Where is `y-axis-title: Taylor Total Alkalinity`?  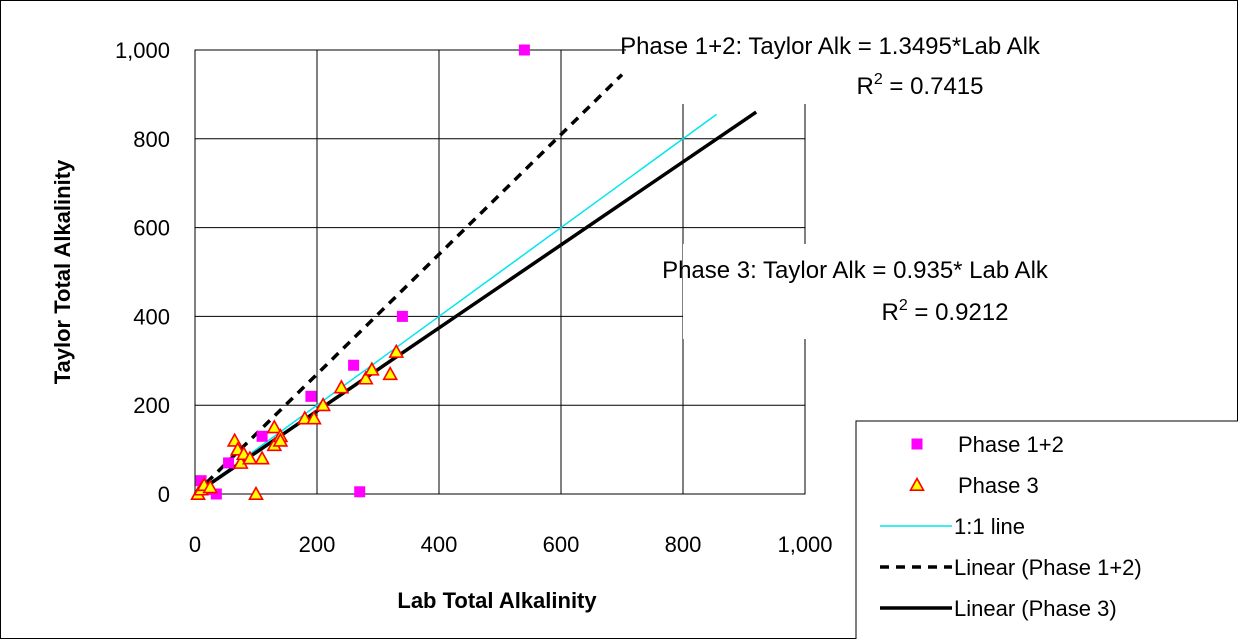 y-axis-title: Taylor Total Alkalinity is located at coordinates (62, 271).